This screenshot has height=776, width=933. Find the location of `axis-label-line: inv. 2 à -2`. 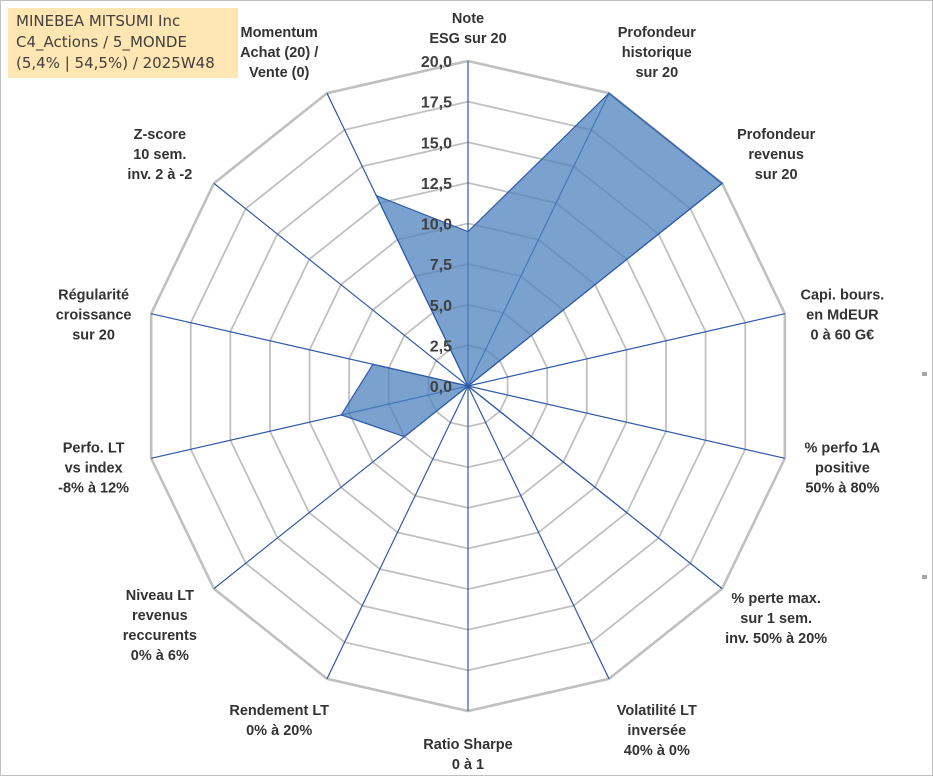

axis-label-line: inv. 2 à -2 is located at coordinates (159, 175).